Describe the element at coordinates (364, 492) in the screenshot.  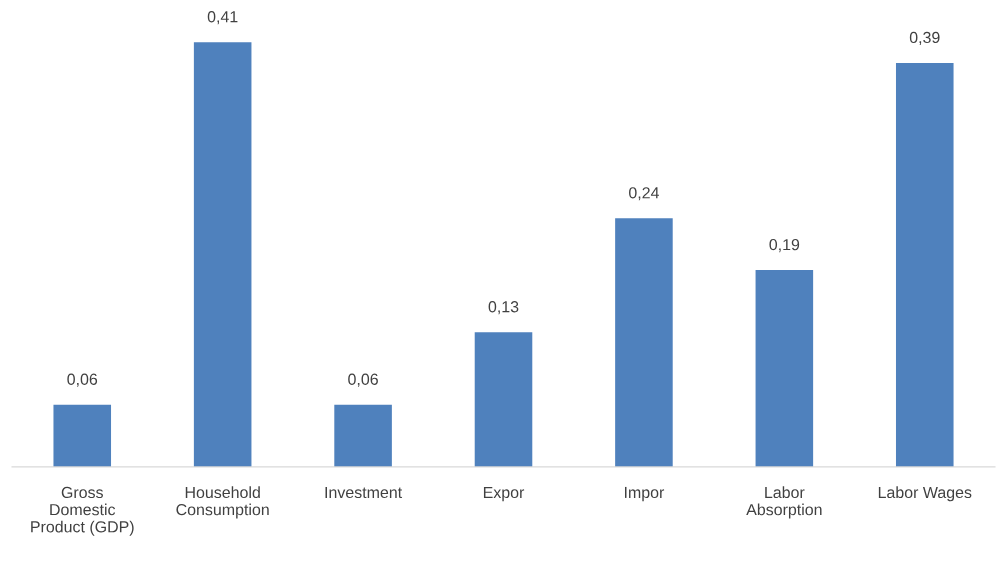
I see `x-tick-label: Investment` at that location.